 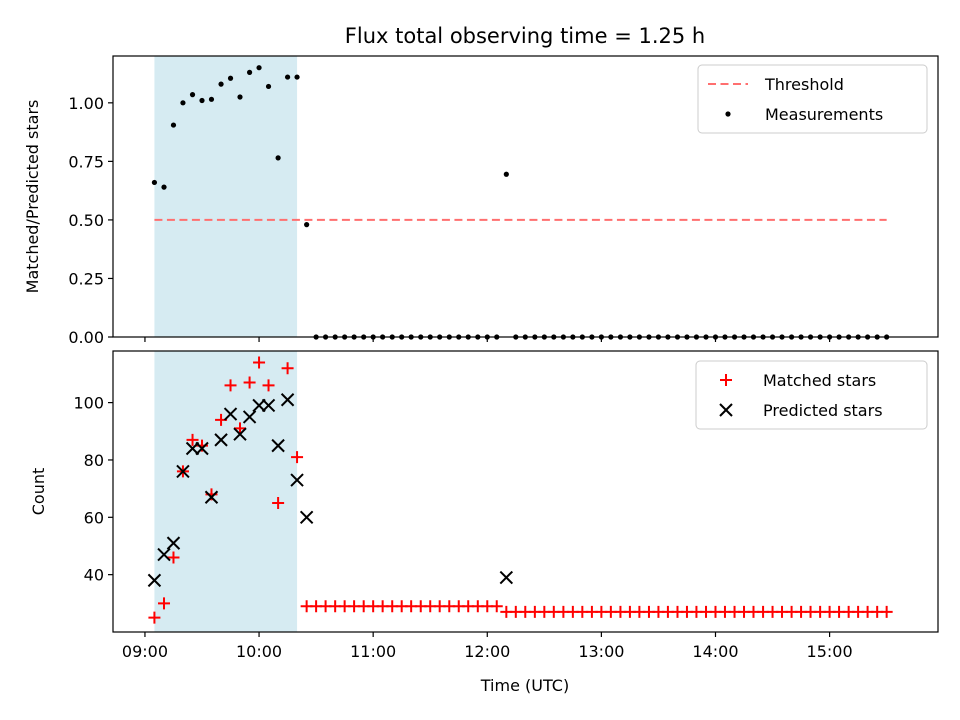 I want to click on count-legend: Matched stars Predicted stars, so click(x=811, y=395).